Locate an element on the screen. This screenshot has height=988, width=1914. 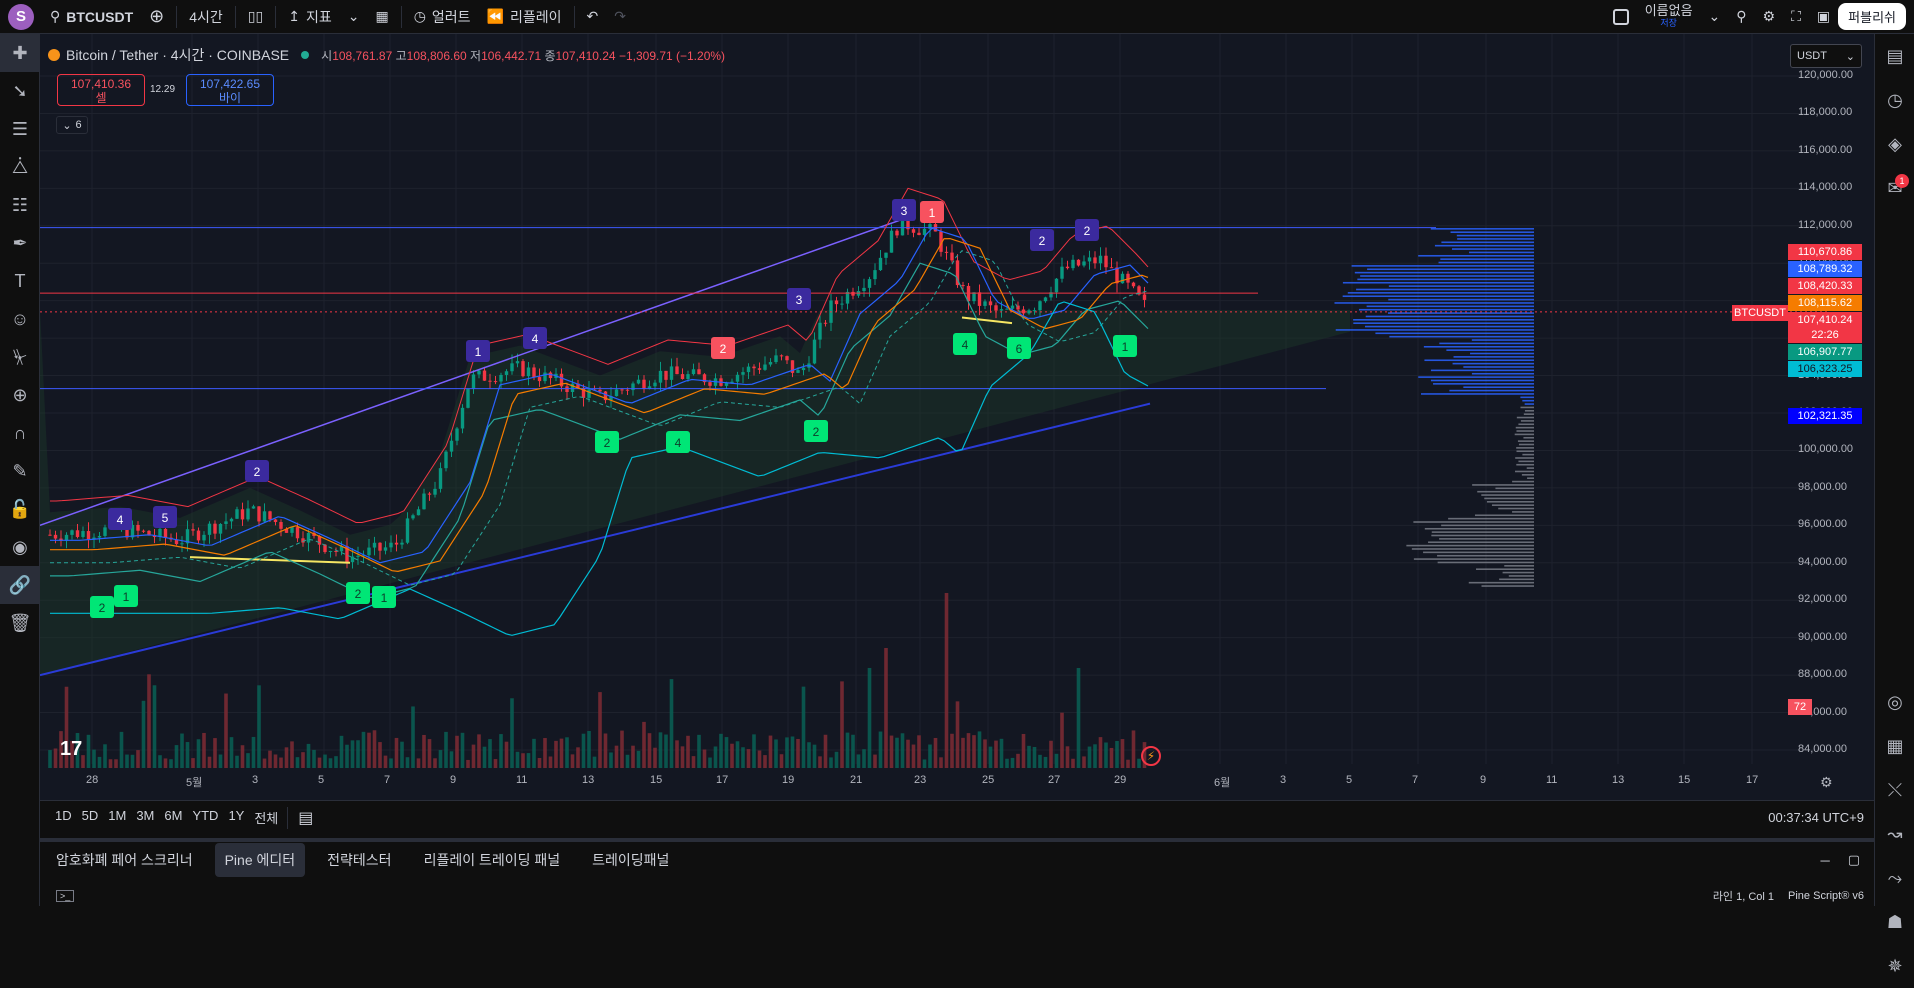
indicators-button: ↥ 지표 is located at coordinates (310, 17).